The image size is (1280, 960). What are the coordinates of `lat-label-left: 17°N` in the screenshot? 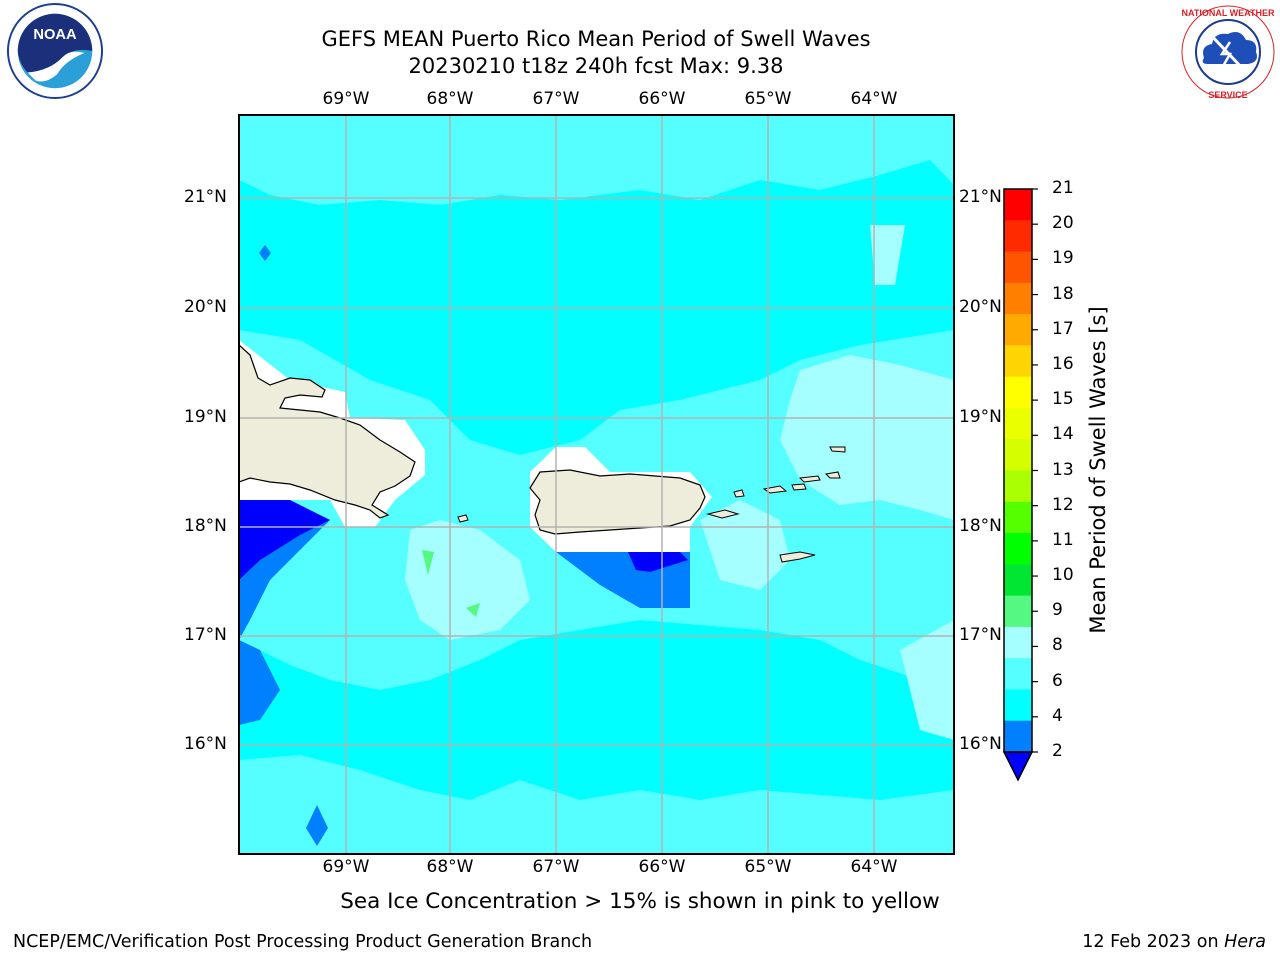 It's located at (205, 635).